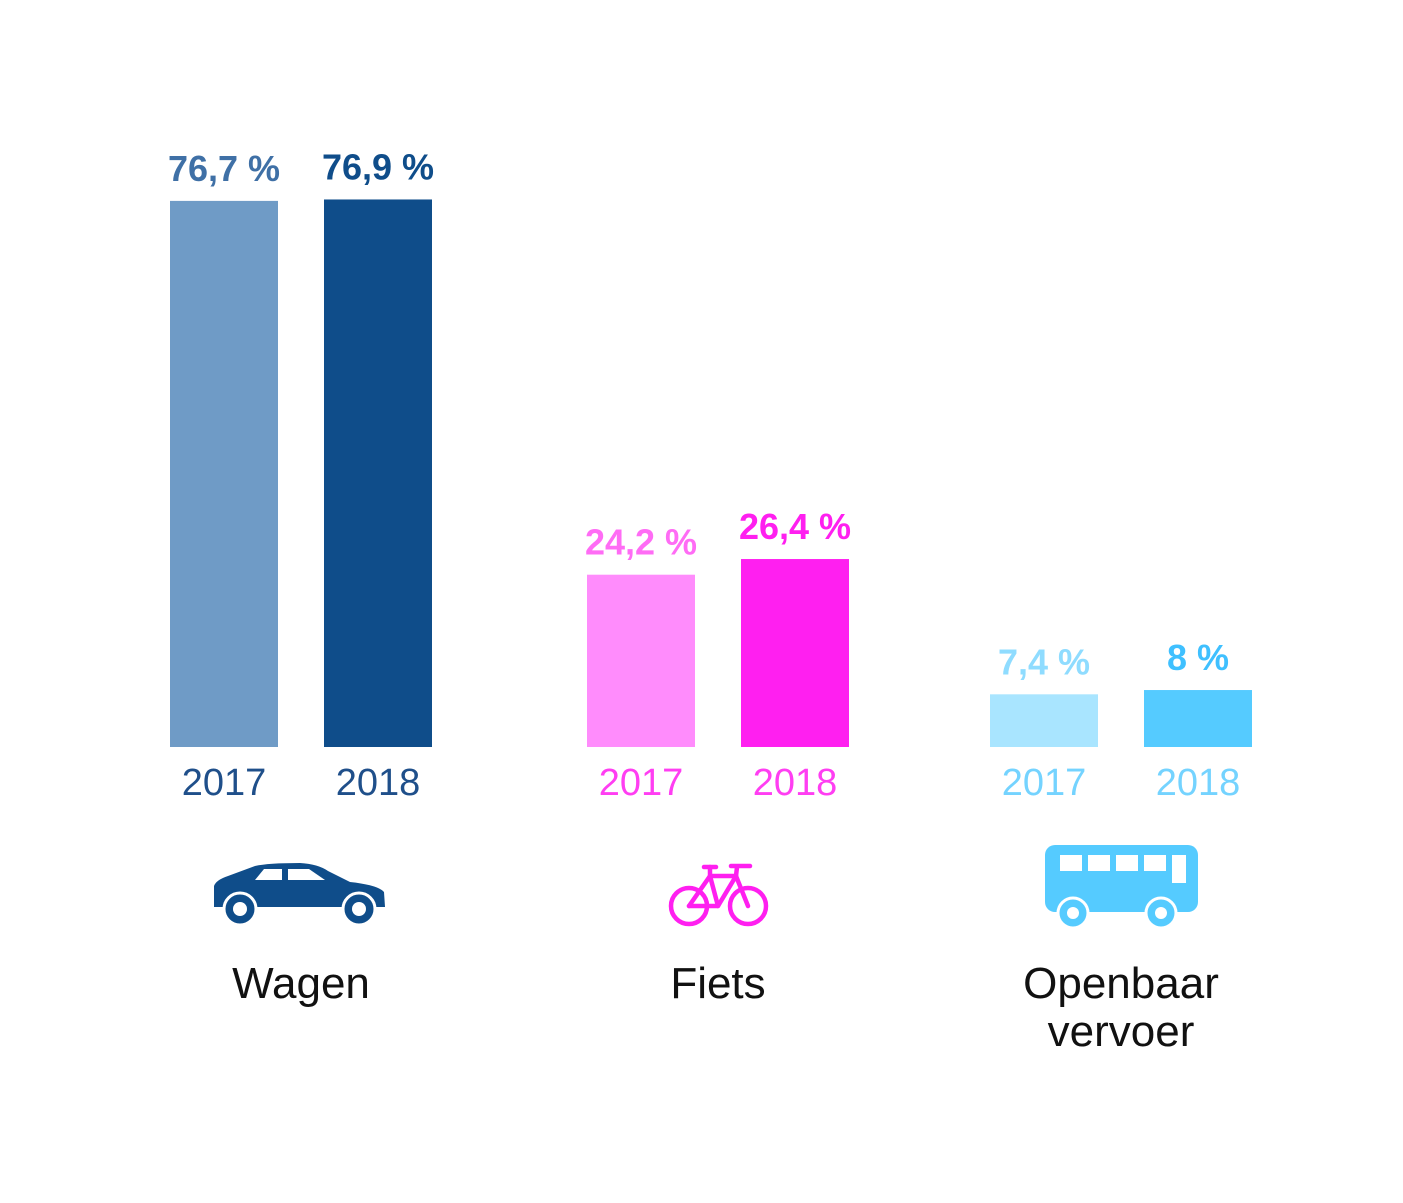 This screenshot has height=1203, width=1403. Describe the element at coordinates (378, 473) in the screenshot. I see `bar-0-2018` at that location.